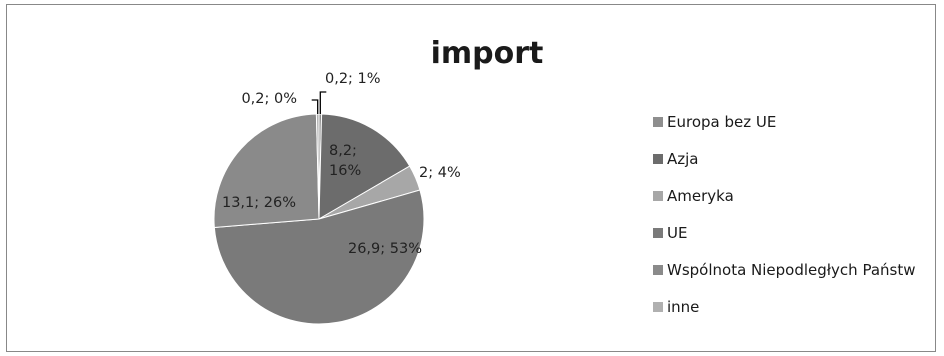 This screenshot has width=944, height=356. Describe the element at coordinates (440, 173) in the screenshot. I see `data-label-2: 2; 4%` at that location.